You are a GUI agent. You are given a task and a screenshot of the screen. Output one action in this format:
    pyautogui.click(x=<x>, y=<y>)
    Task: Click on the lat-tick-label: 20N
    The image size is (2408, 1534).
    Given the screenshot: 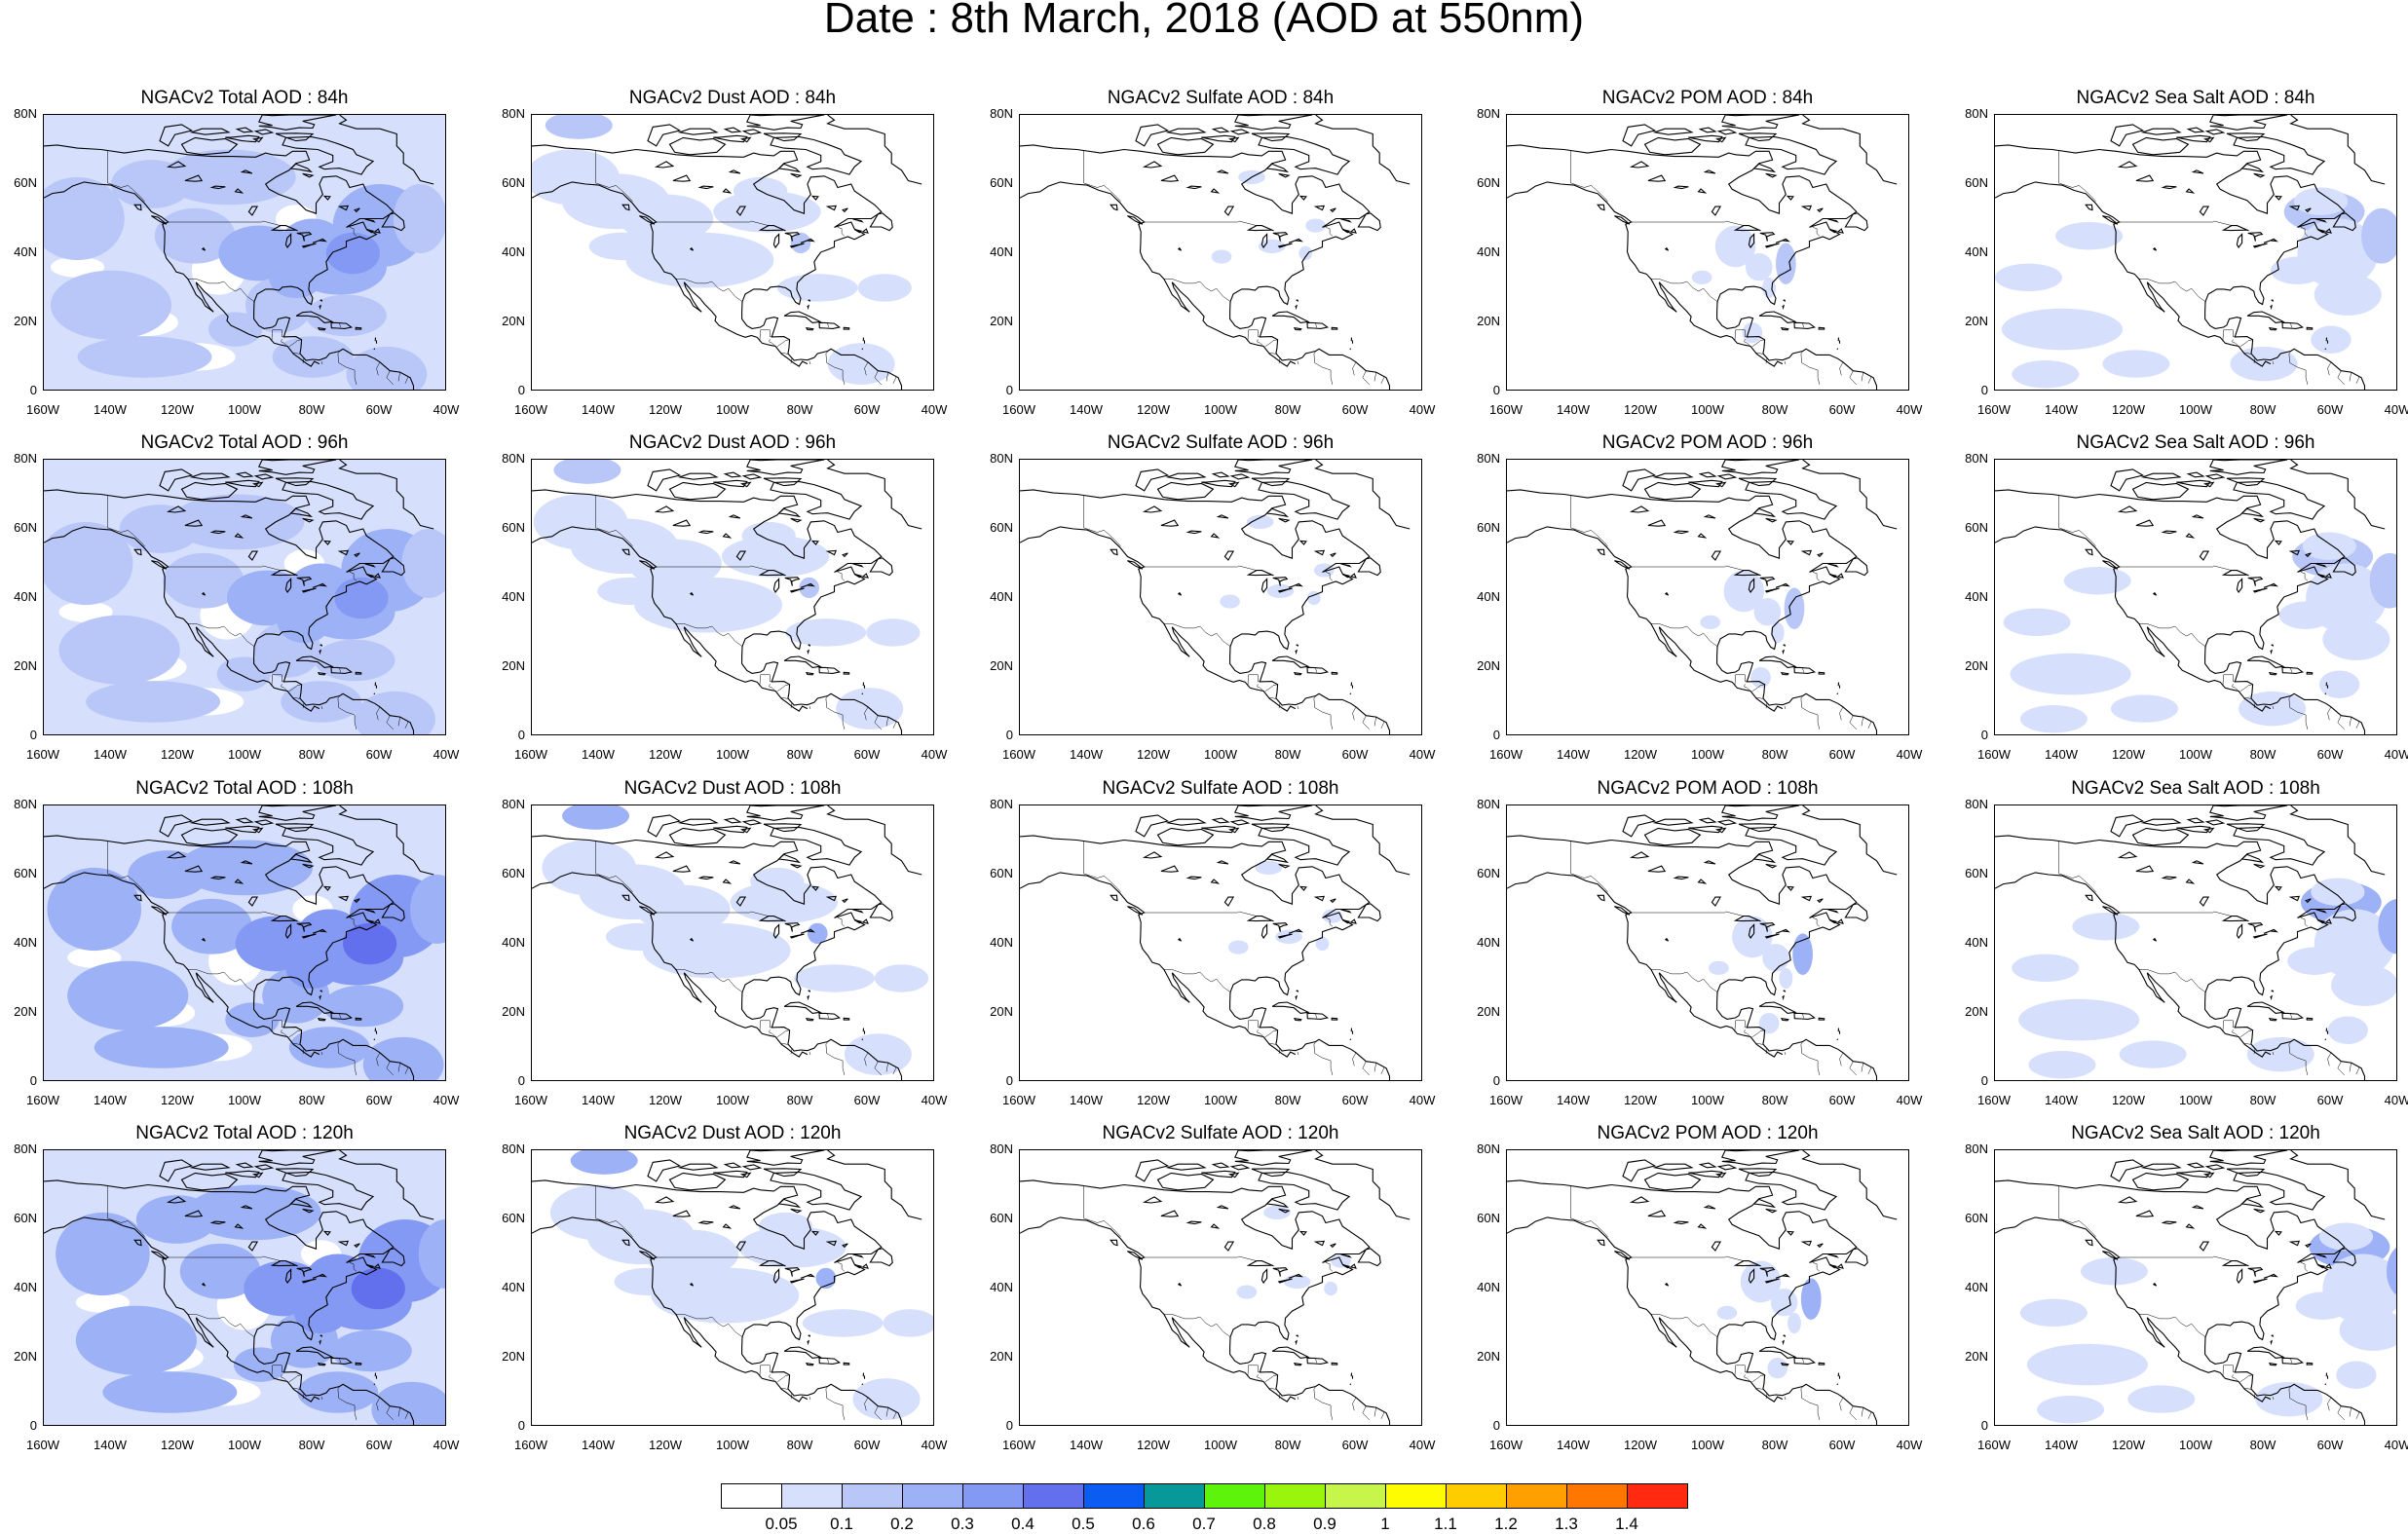 What is the action you would take?
    pyautogui.click(x=18, y=1011)
    